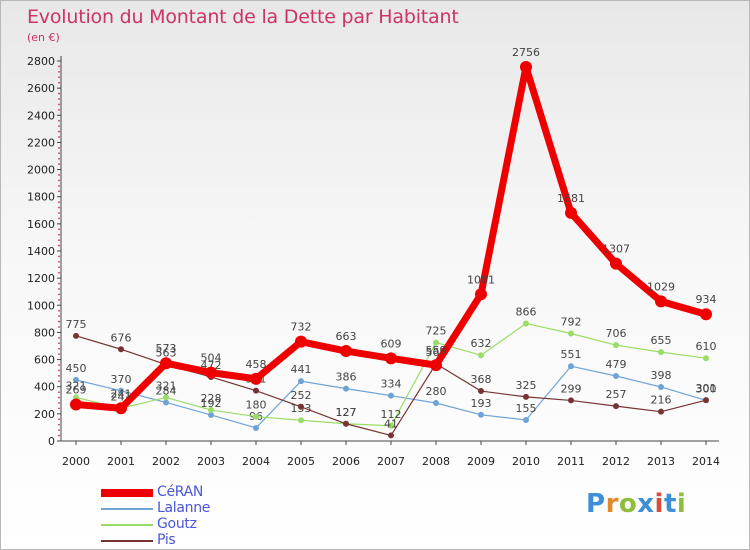 Image resolution: width=750 pixels, height=550 pixels. What do you see at coordinates (256, 364) in the screenshot?
I see `data-label-ceran: 458` at bounding box center [256, 364].